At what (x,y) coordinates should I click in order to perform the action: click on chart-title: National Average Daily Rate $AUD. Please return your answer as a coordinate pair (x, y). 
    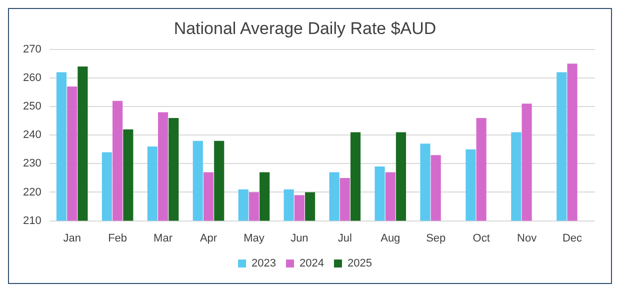
    Looking at the image, I should click on (305, 28).